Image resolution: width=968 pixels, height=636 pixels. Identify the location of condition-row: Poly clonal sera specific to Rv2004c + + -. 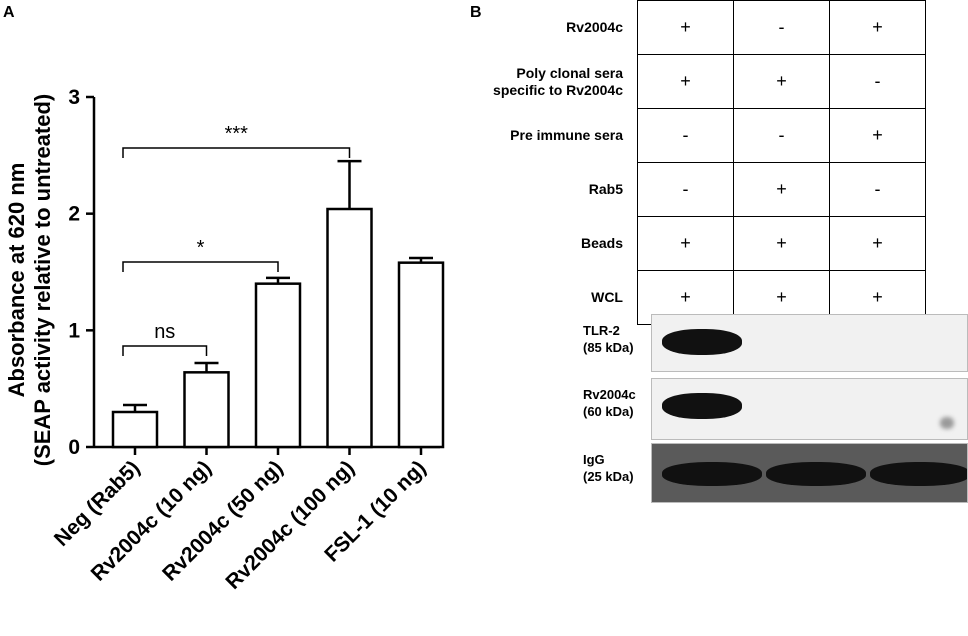
(704, 81).